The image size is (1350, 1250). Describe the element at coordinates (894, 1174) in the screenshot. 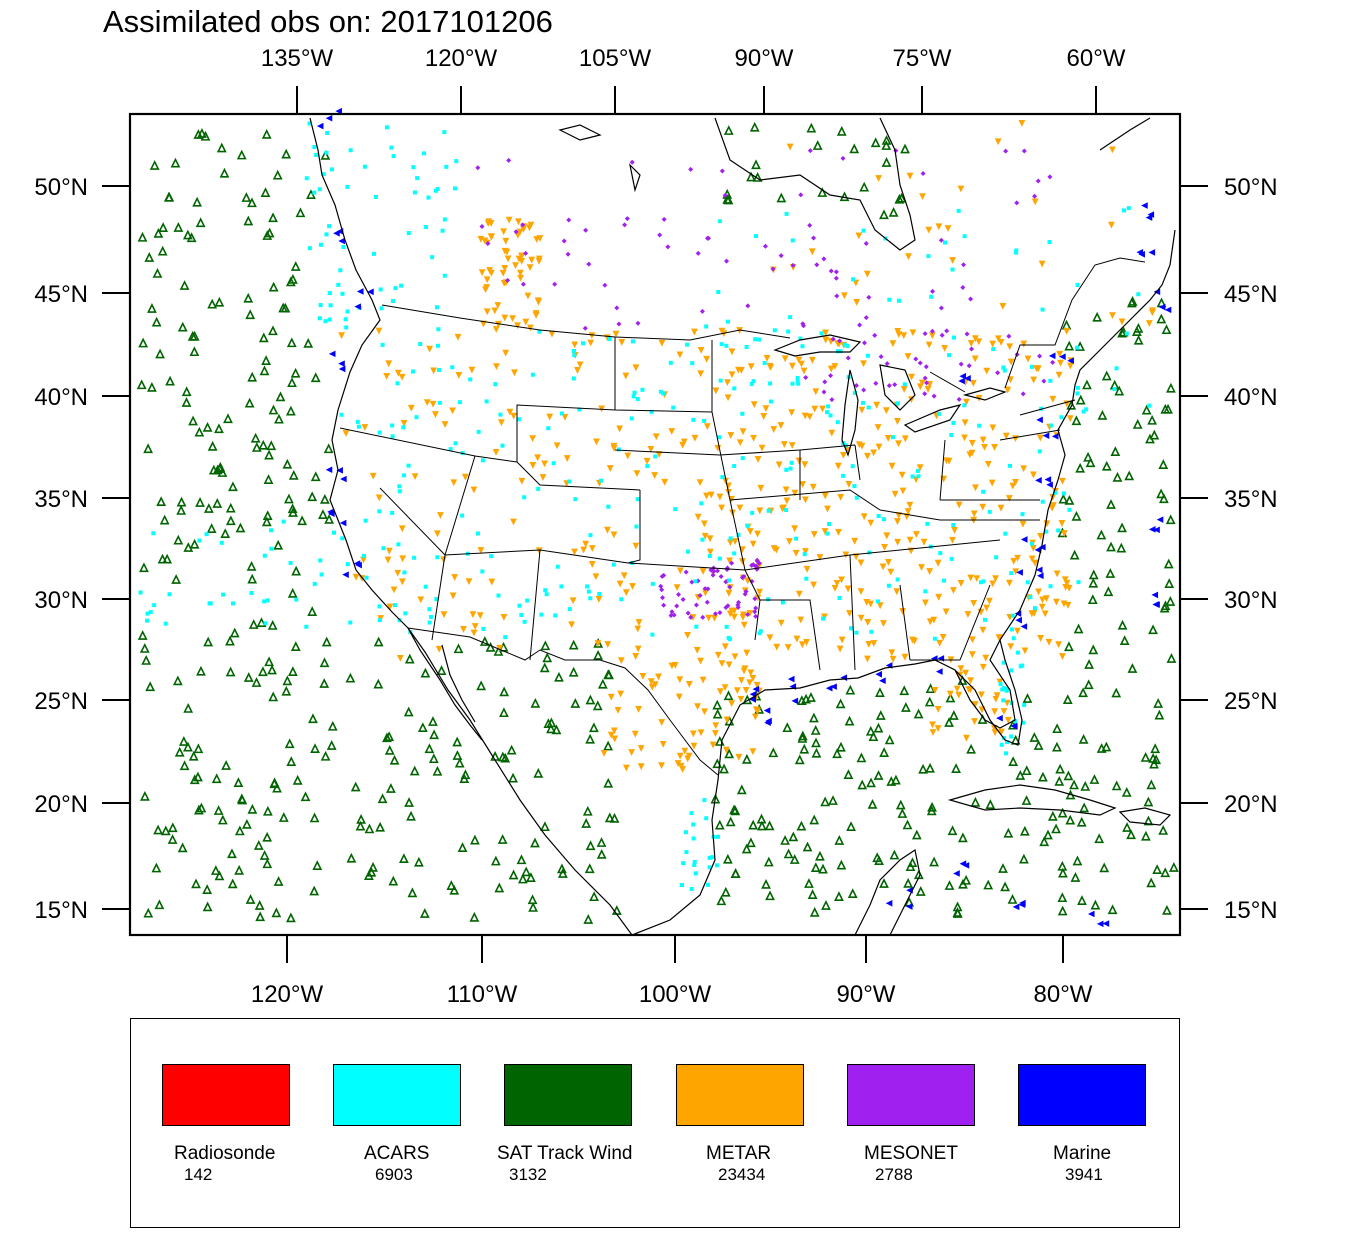

I see `legend-count: 2788` at that location.